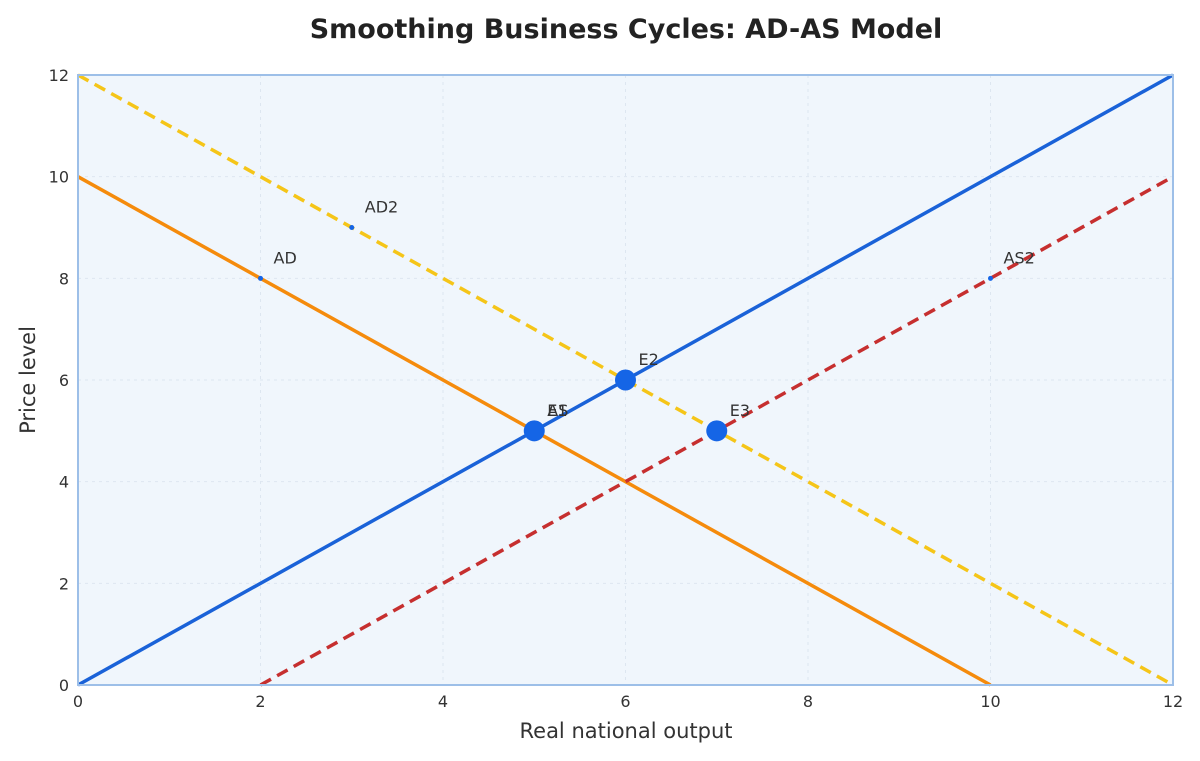 The height and width of the screenshot is (761, 1200). I want to click on y-axis-ticks: 0 2 4 6 8 10 12, so click(59, 380).